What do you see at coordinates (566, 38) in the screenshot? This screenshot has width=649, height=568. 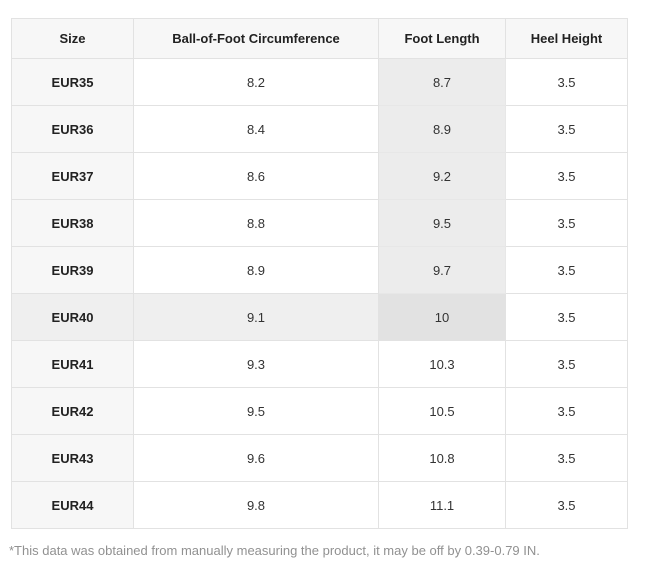 I see `column-header-heel-height: Heel Height` at bounding box center [566, 38].